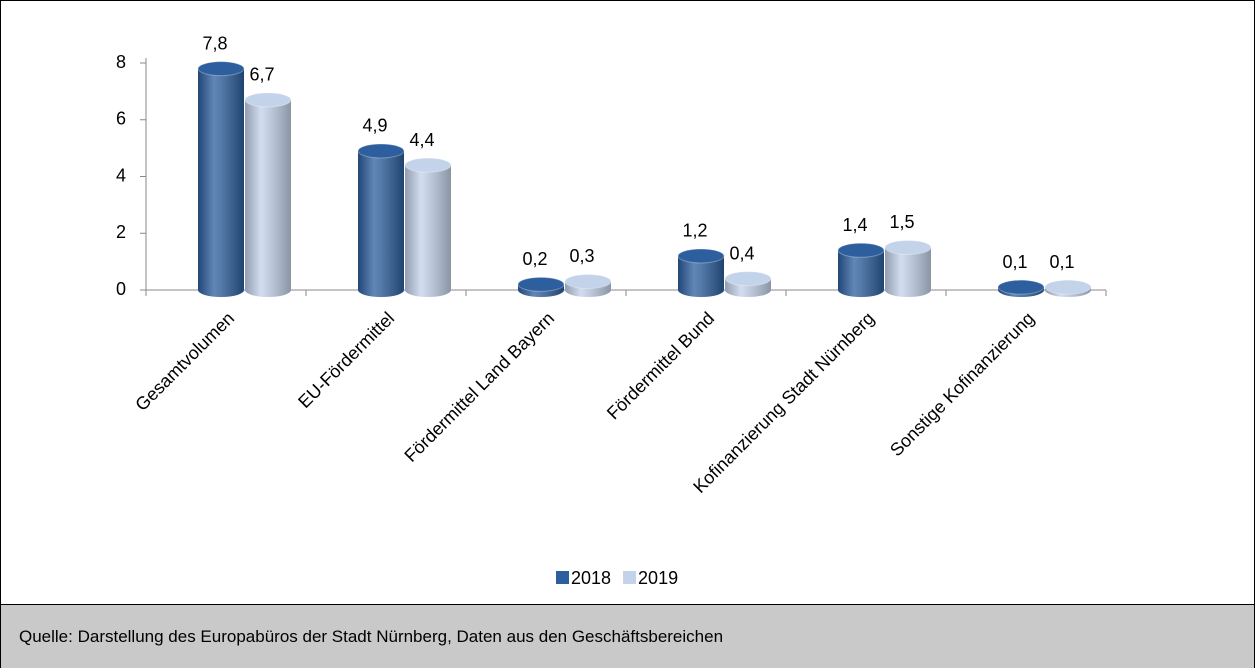  What do you see at coordinates (121, 232) in the screenshot?
I see `y-tick-label: 2` at bounding box center [121, 232].